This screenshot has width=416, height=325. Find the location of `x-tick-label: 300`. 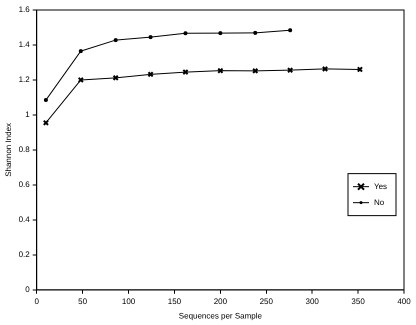

x-tick-label: 300 is located at coordinates (313, 301).